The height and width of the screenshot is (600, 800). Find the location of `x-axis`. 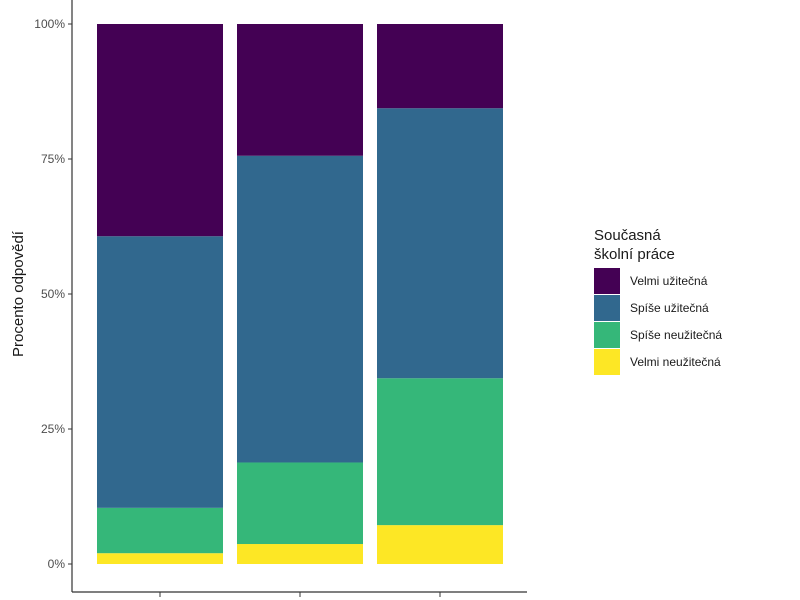

x-axis is located at coordinates (299, 594).